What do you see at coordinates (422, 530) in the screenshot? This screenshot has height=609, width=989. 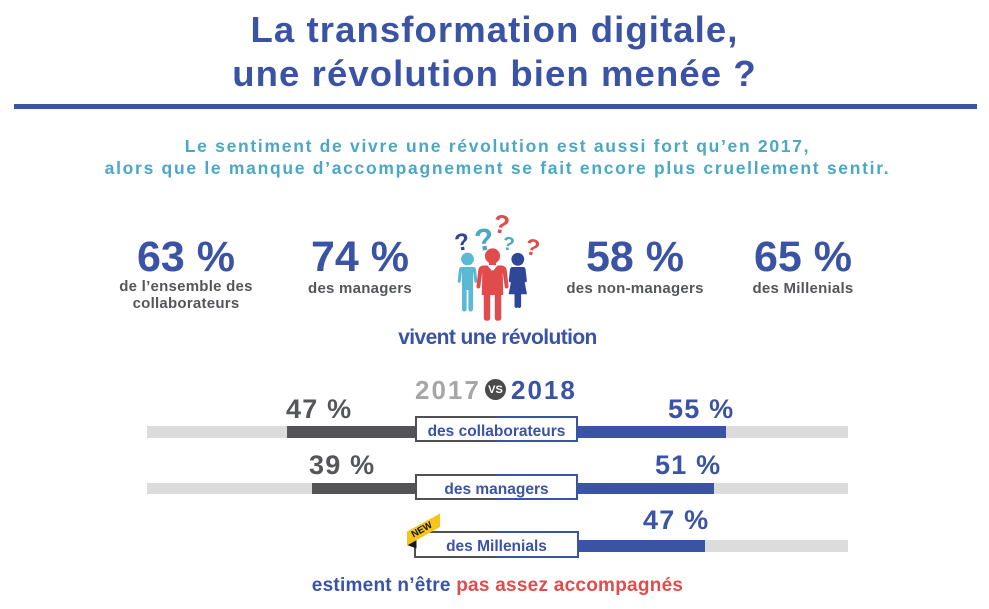 I see `svg-text: NEW` at bounding box center [422, 530].